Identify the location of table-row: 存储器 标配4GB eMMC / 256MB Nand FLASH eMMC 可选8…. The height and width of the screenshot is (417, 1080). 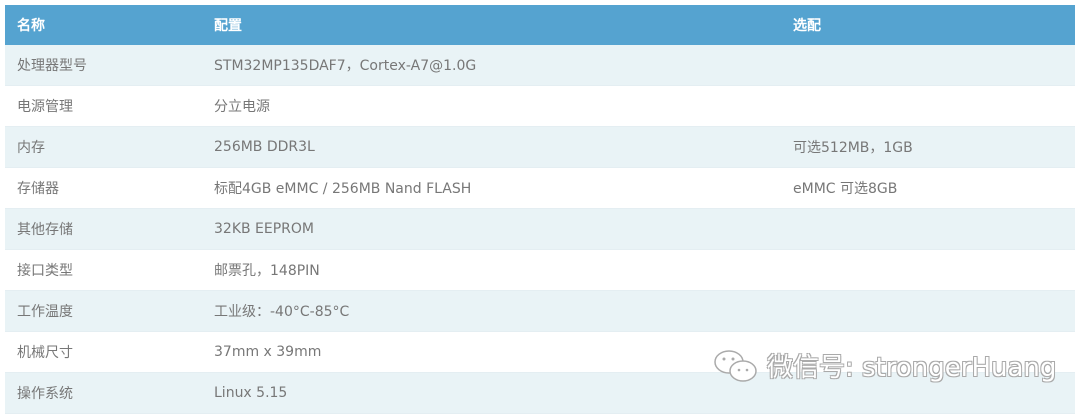
(540, 188).